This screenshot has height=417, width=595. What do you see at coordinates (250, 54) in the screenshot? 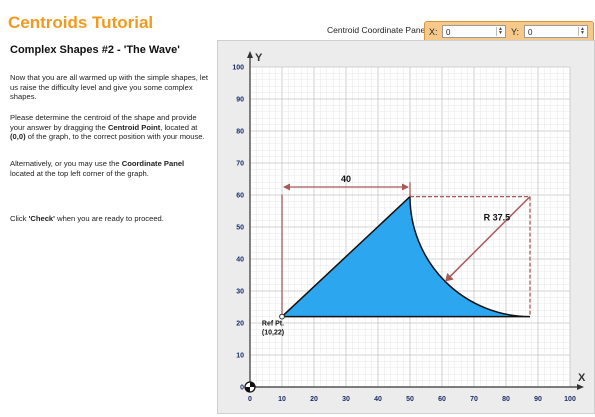
I see `y-axis-arrow` at bounding box center [250, 54].